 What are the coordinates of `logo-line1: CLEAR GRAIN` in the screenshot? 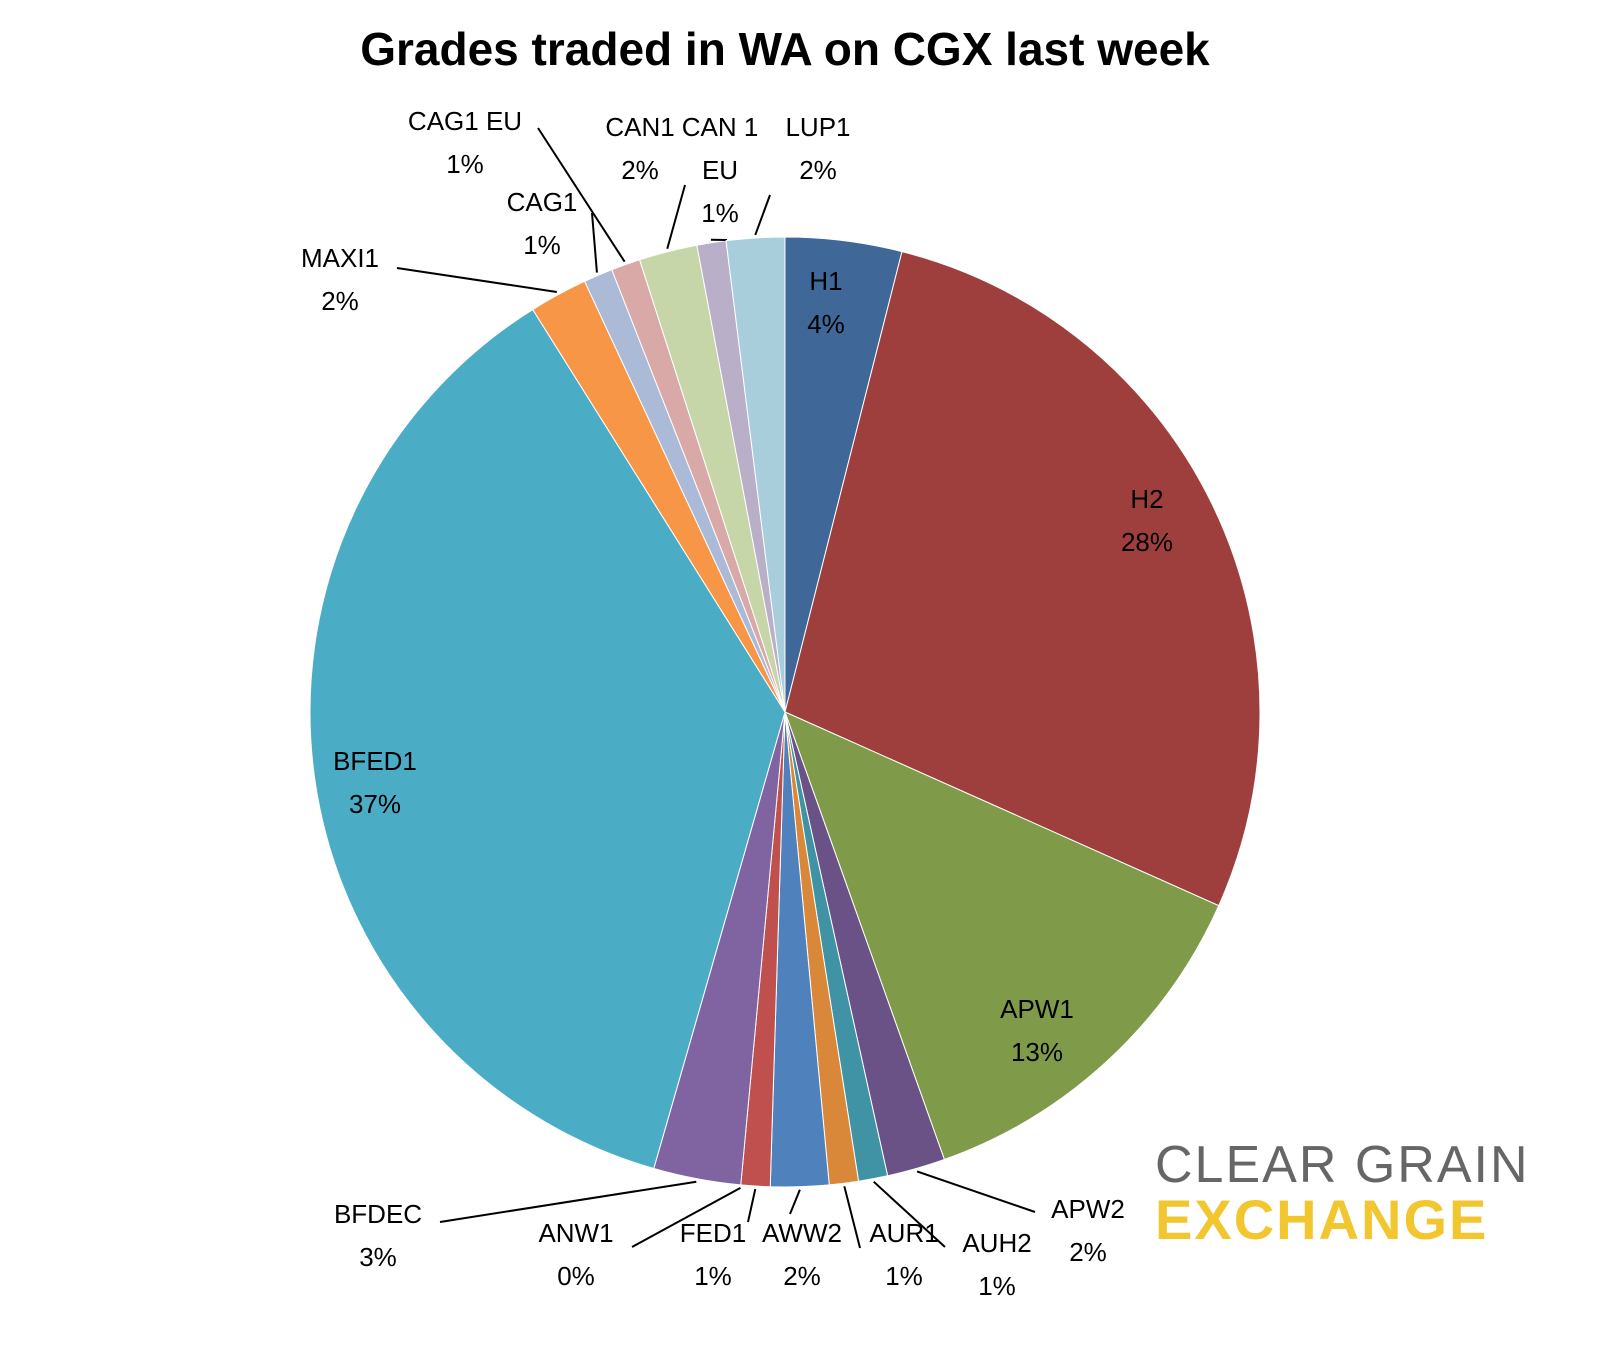 It's located at (1342, 1165).